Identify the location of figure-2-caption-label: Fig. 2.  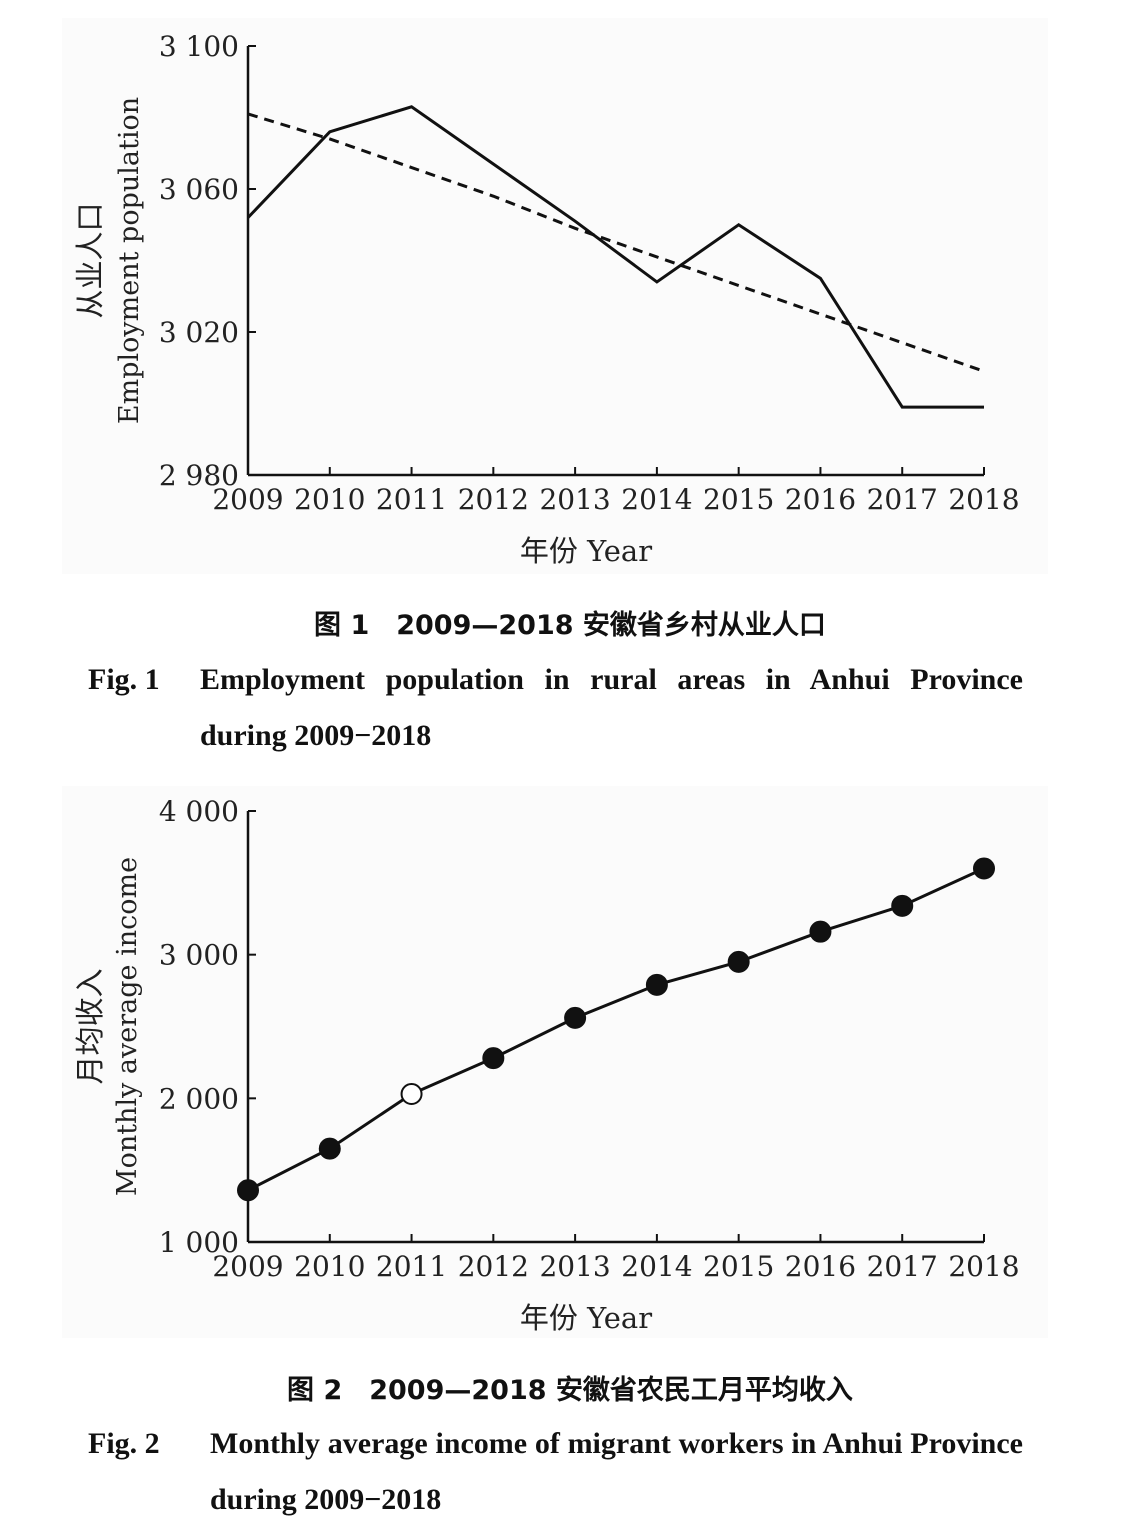
(124, 1443).